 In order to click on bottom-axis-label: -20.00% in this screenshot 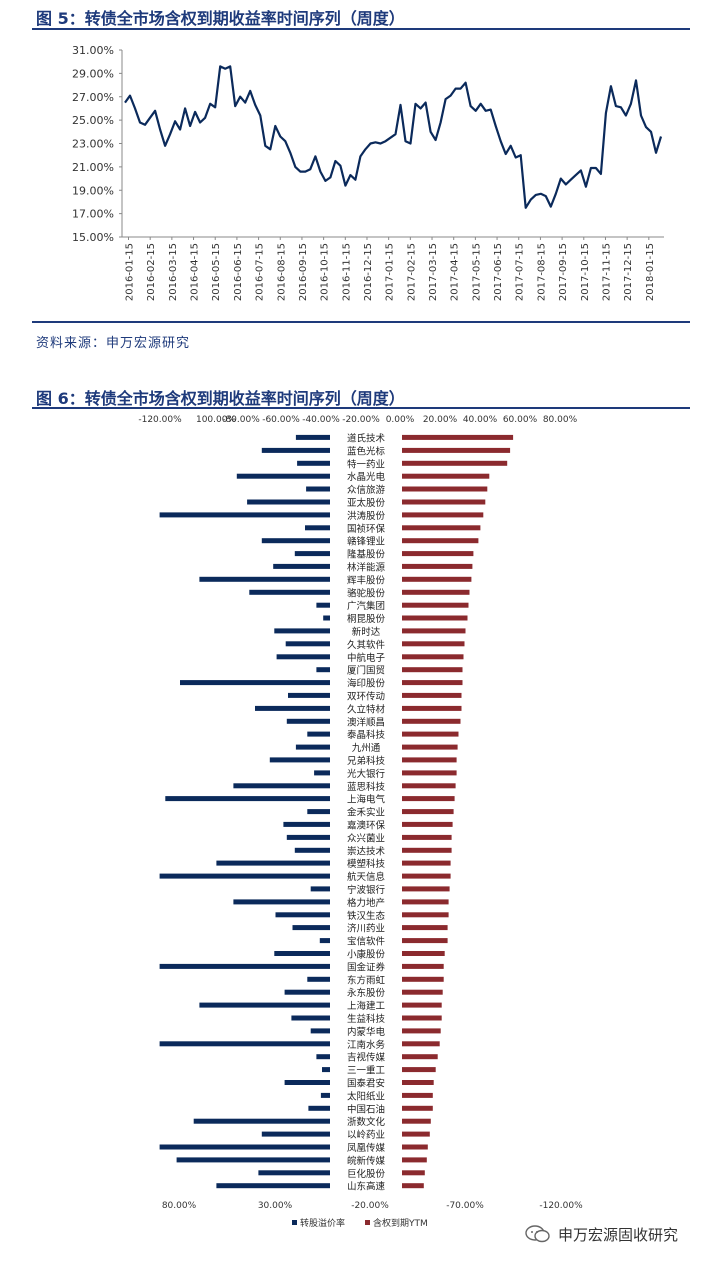, I will do `click(370, 1206)`.